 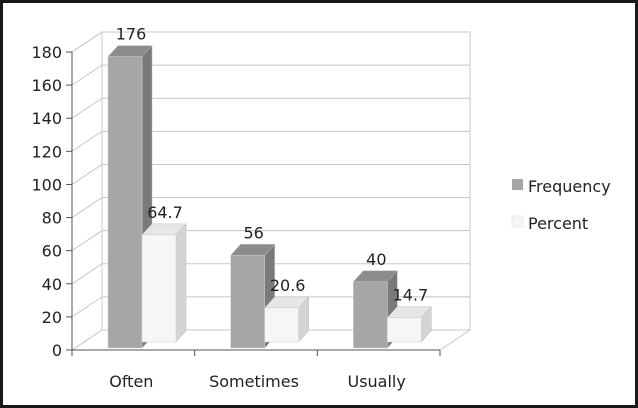 I want to click on y-tick-label: 80, so click(x=52, y=218).